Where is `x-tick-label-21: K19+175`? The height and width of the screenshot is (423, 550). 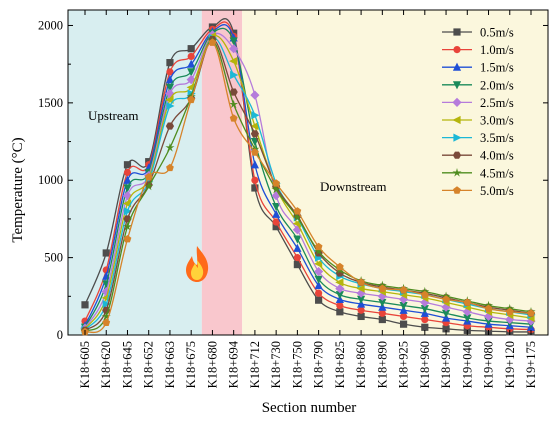
x-tick-label-21: K19+175 is located at coordinates (531, 364).